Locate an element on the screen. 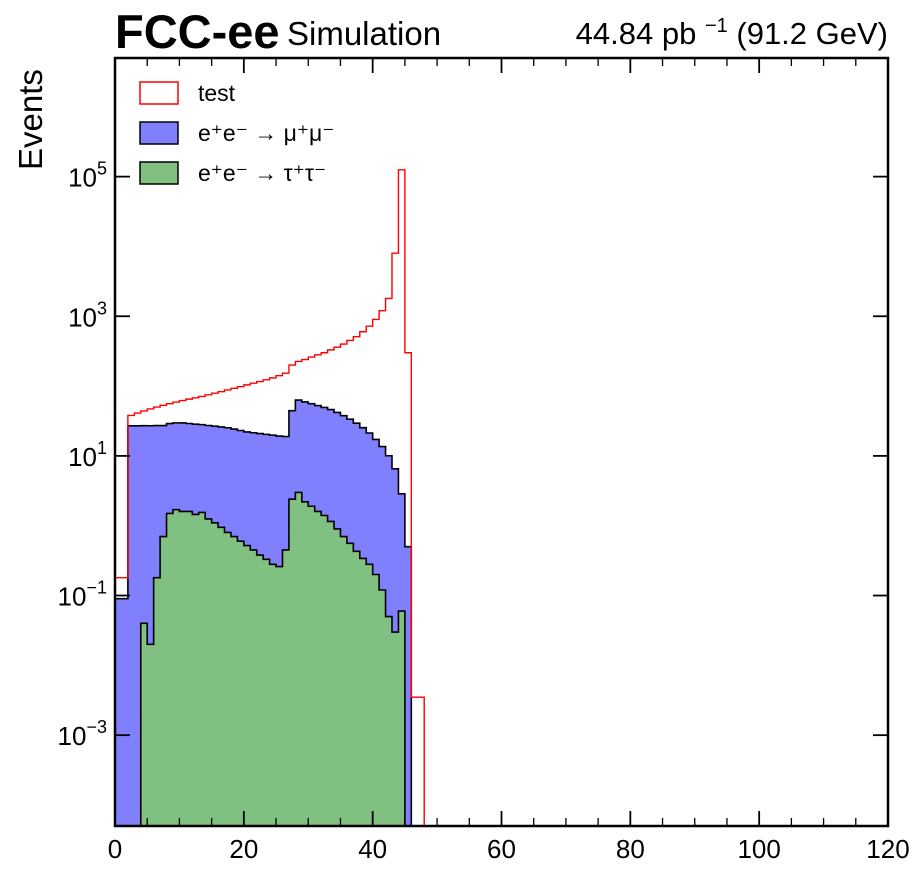  legend-label: e⁺e⁻ → μ⁺μ⁻ is located at coordinates (266, 133).